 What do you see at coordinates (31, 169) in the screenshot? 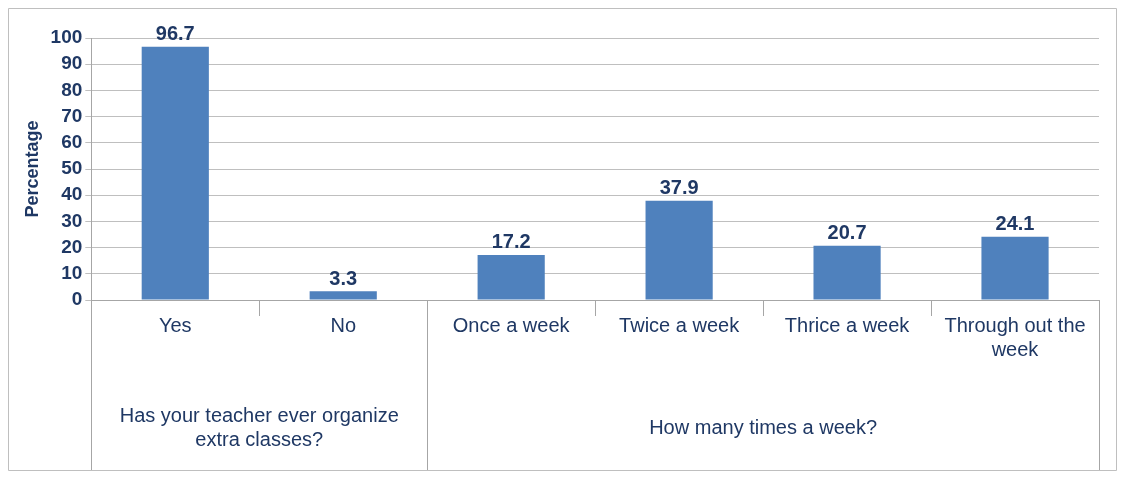
I see `y-axis-title: Percentage` at bounding box center [31, 169].